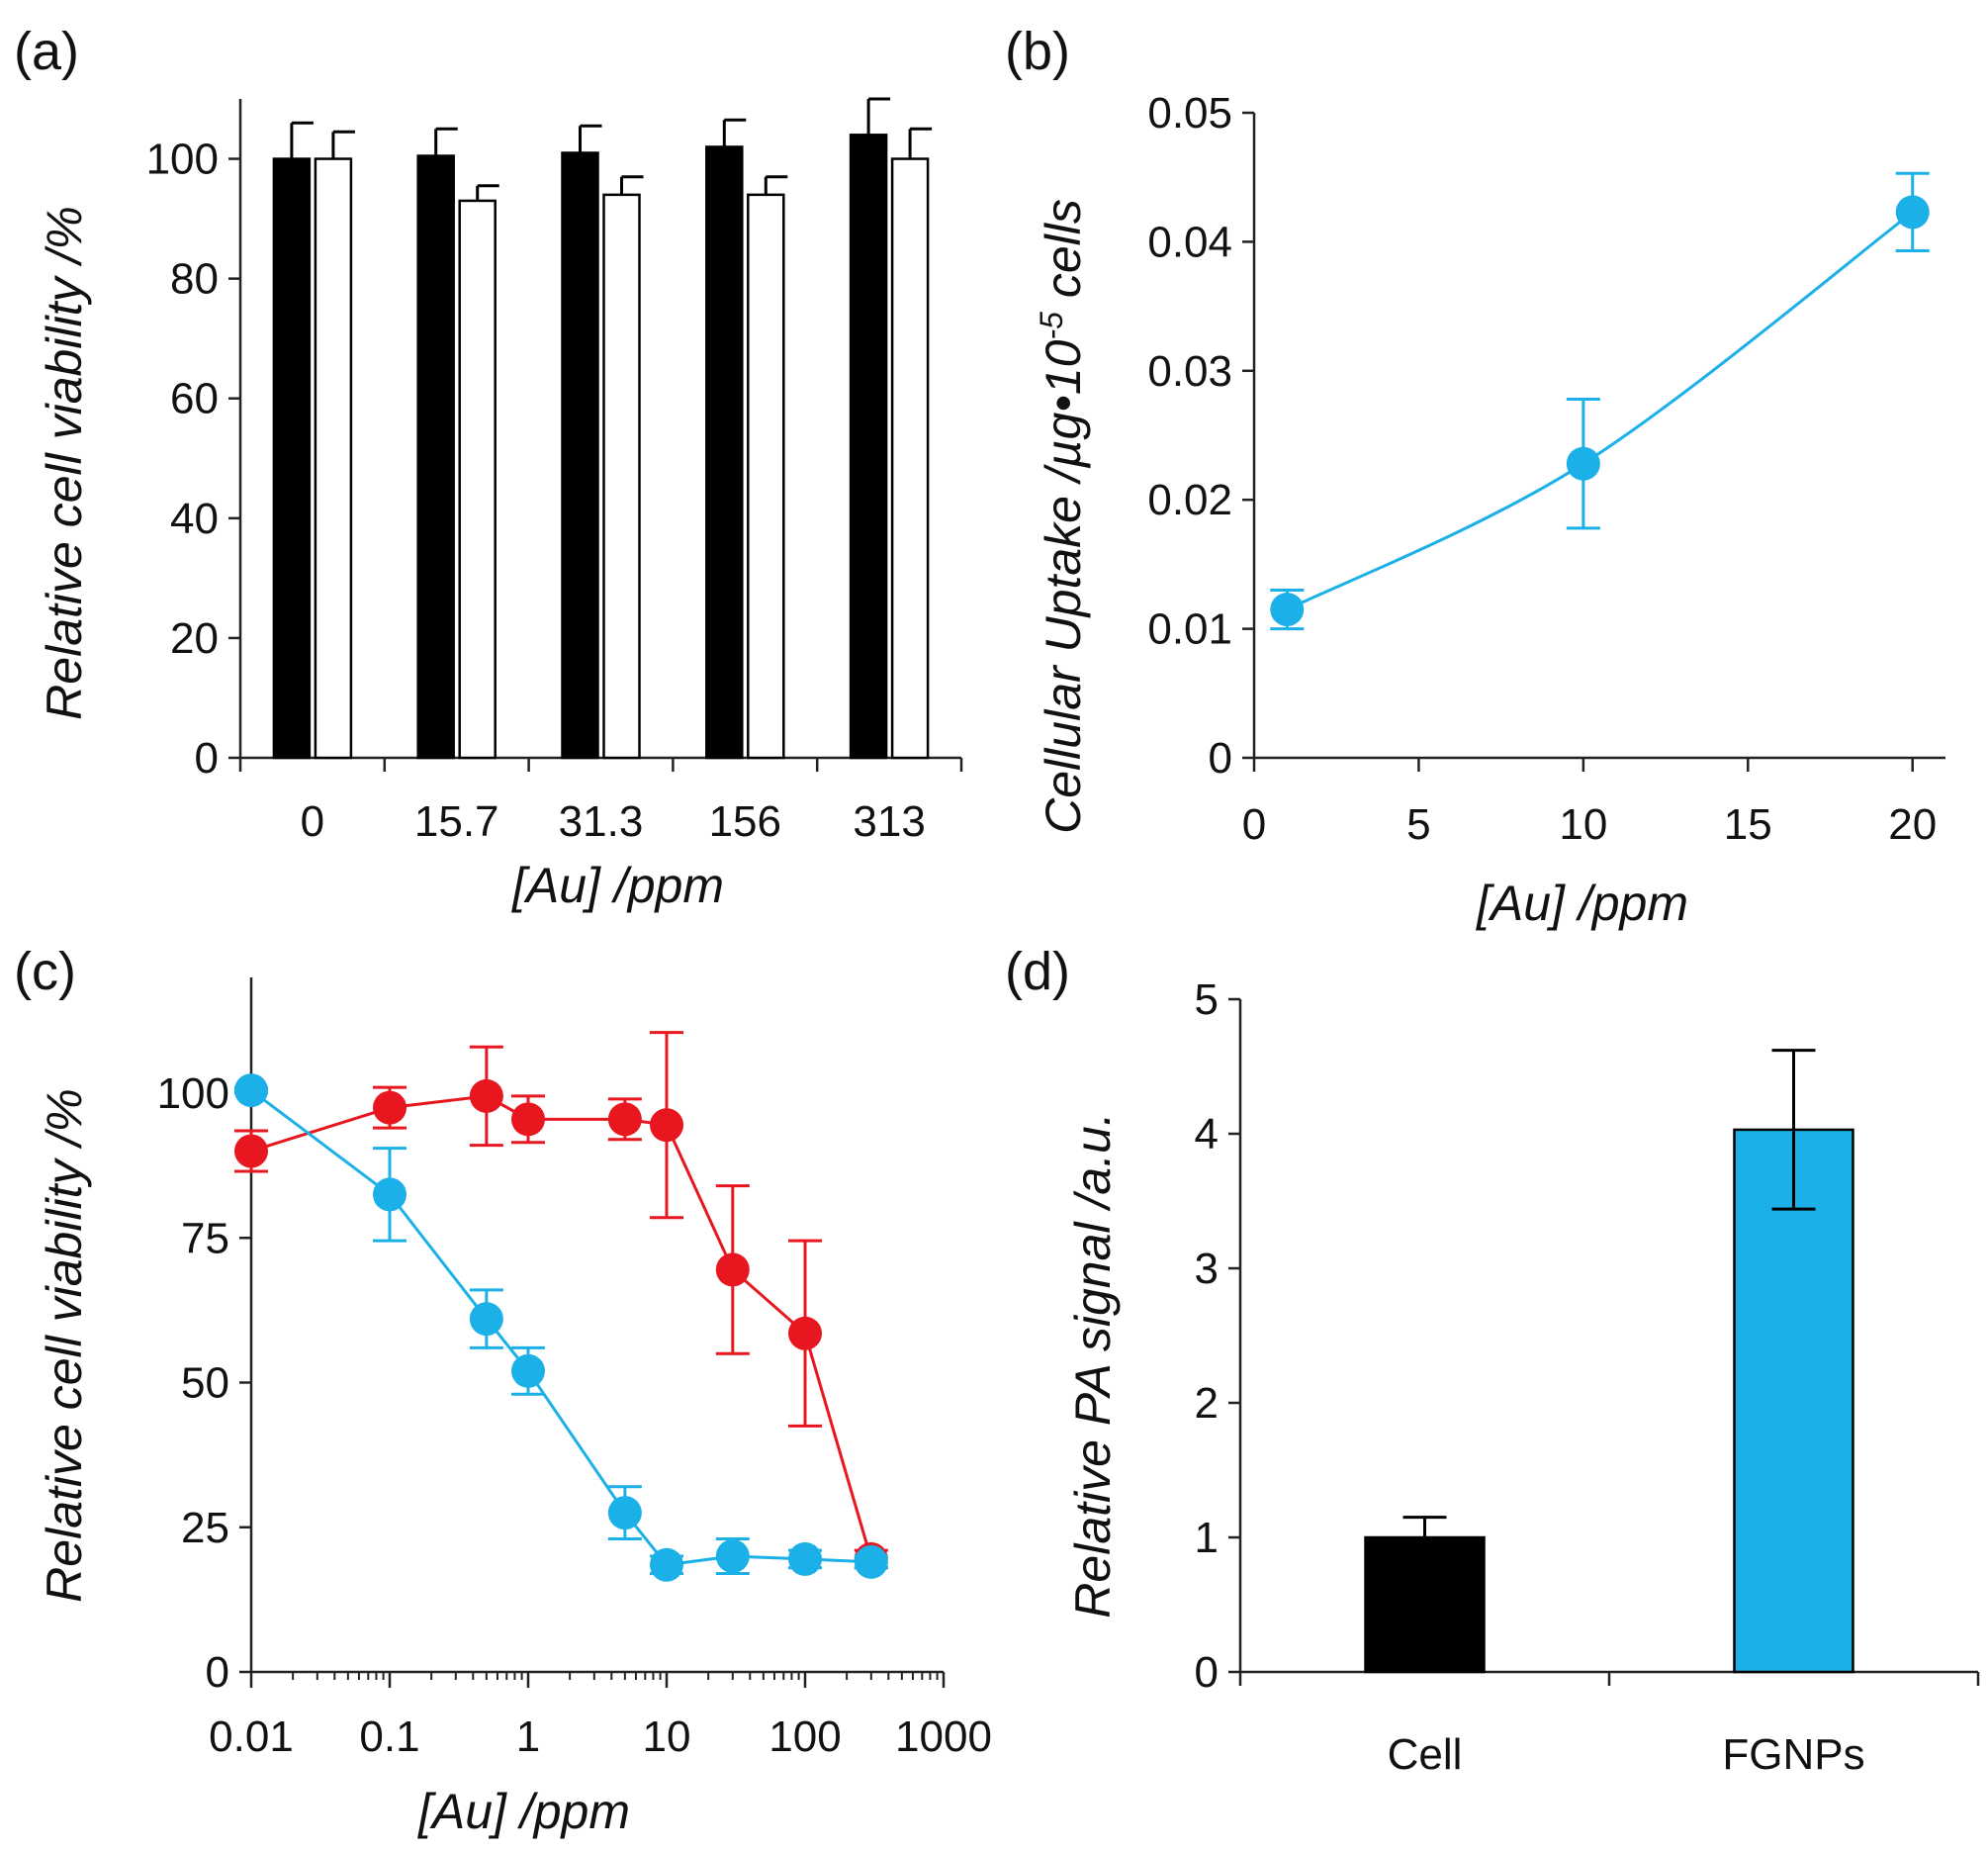 This screenshot has height=1852, width=1988. I want to click on panel-b-ytick-label: 0.05, so click(1189, 113).